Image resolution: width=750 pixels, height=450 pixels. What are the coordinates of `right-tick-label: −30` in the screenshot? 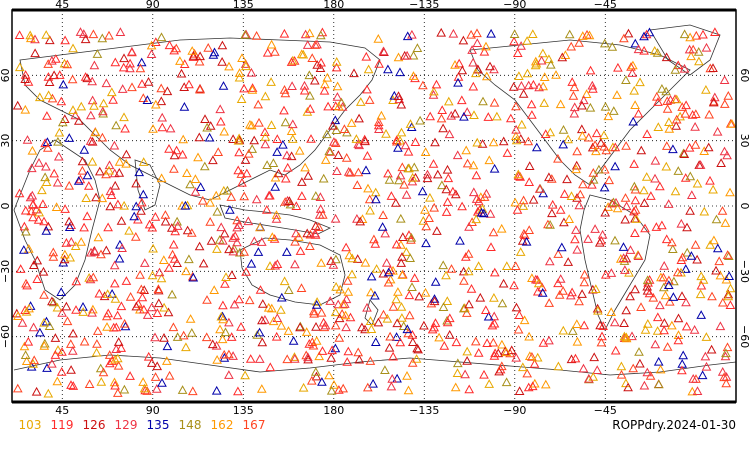 It's located at (744, 271).